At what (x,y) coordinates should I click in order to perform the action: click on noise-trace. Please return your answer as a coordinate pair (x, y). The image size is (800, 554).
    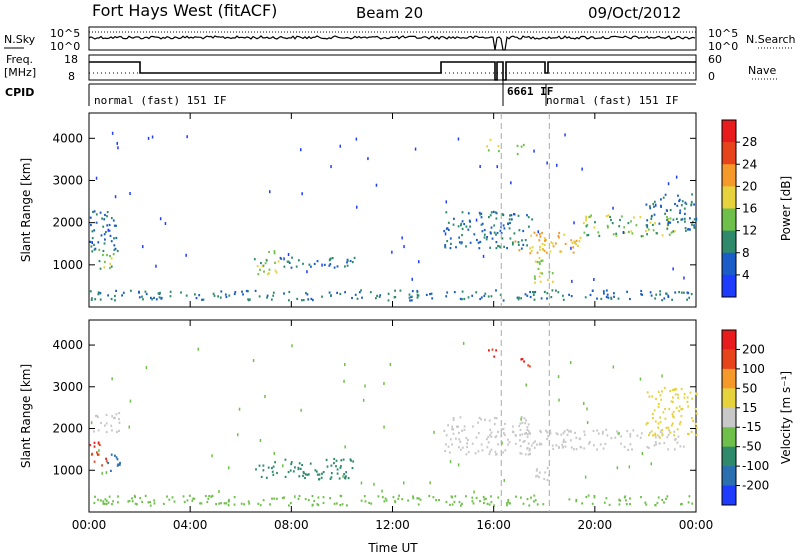
    Looking at the image, I should click on (392, 41).